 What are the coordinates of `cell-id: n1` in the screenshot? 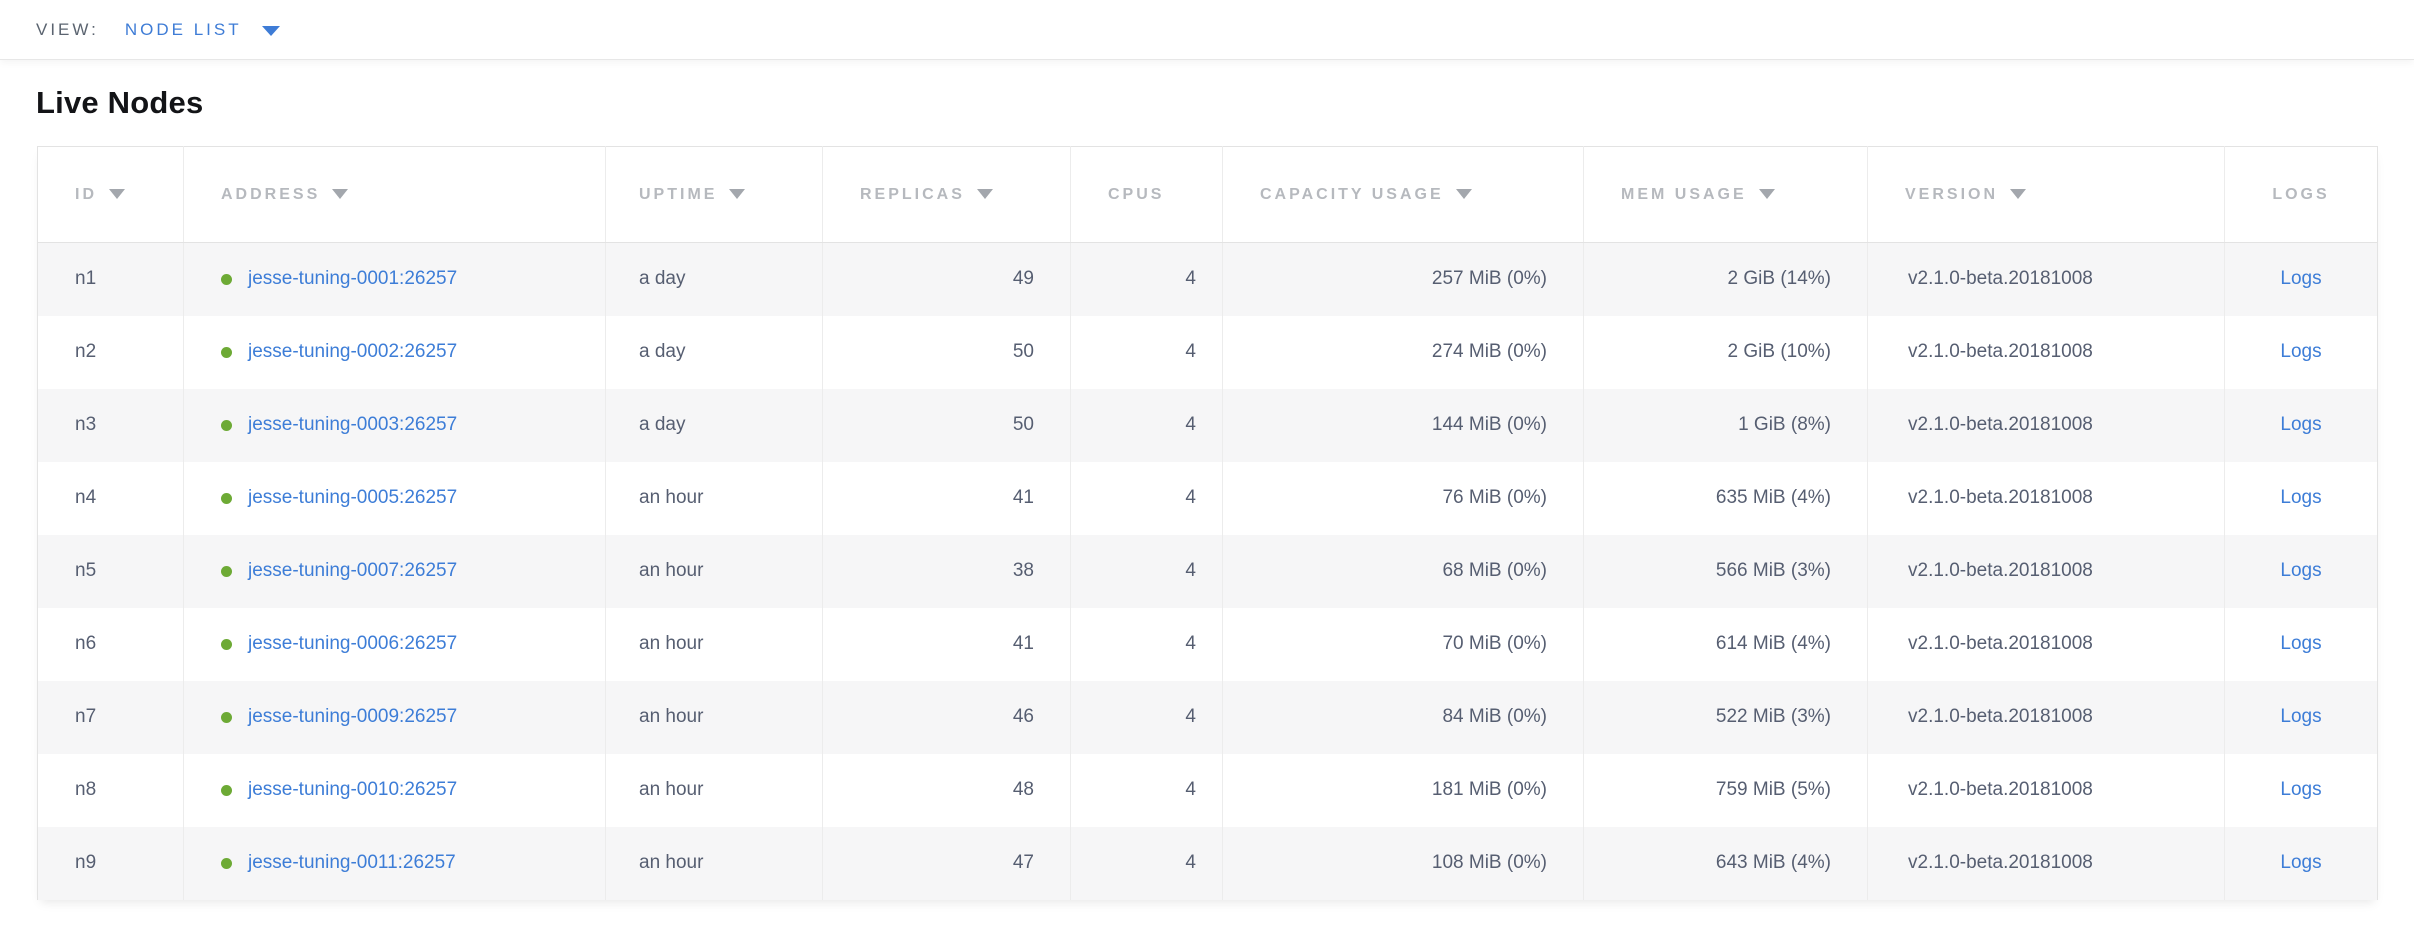 It's located at (86, 279).